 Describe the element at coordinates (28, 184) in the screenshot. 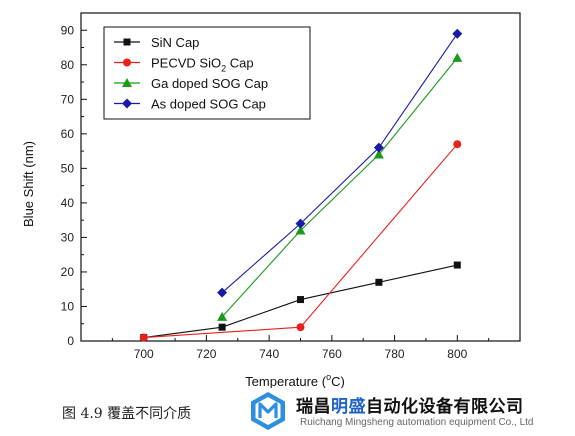

I see `y-axis-title: Blue Shift (nm)` at that location.